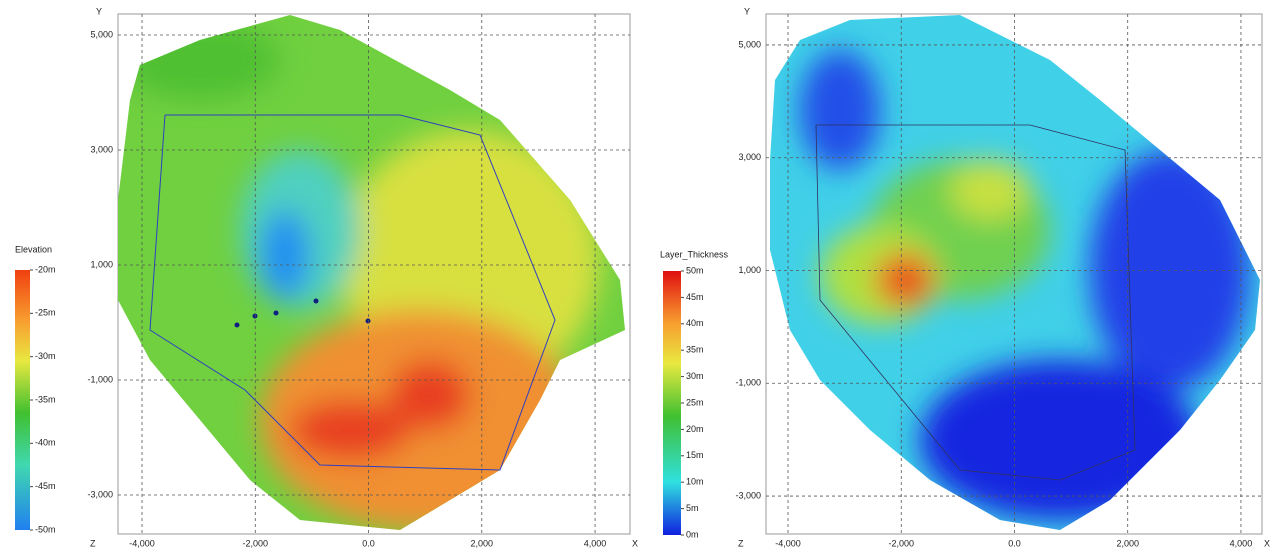 This screenshot has height=557, width=1275. I want to click on colorbar-label: -50m, so click(45, 529).